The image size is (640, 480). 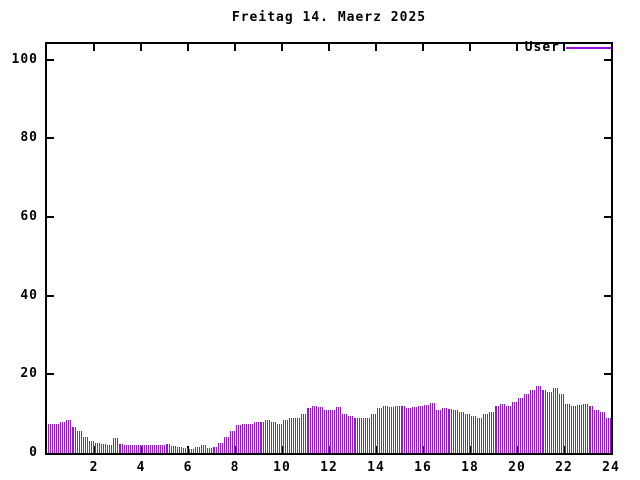 What do you see at coordinates (470, 467) in the screenshot?
I see `x-tick-label: 18` at bounding box center [470, 467].